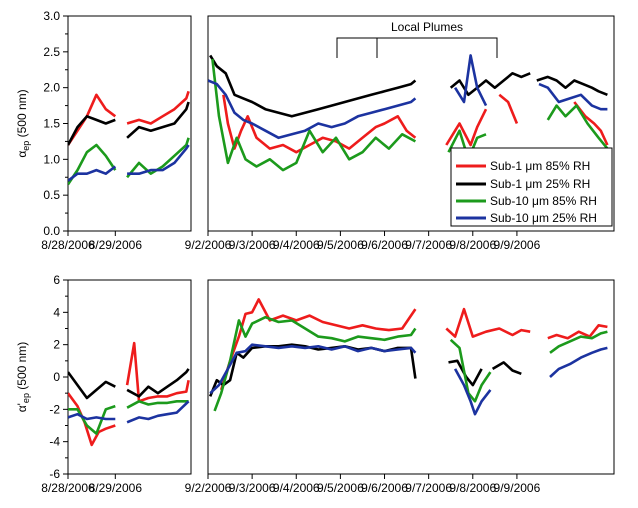  I want to click on x-tick-label-bottom-right-4: 9/6/2006, so click(384, 488).